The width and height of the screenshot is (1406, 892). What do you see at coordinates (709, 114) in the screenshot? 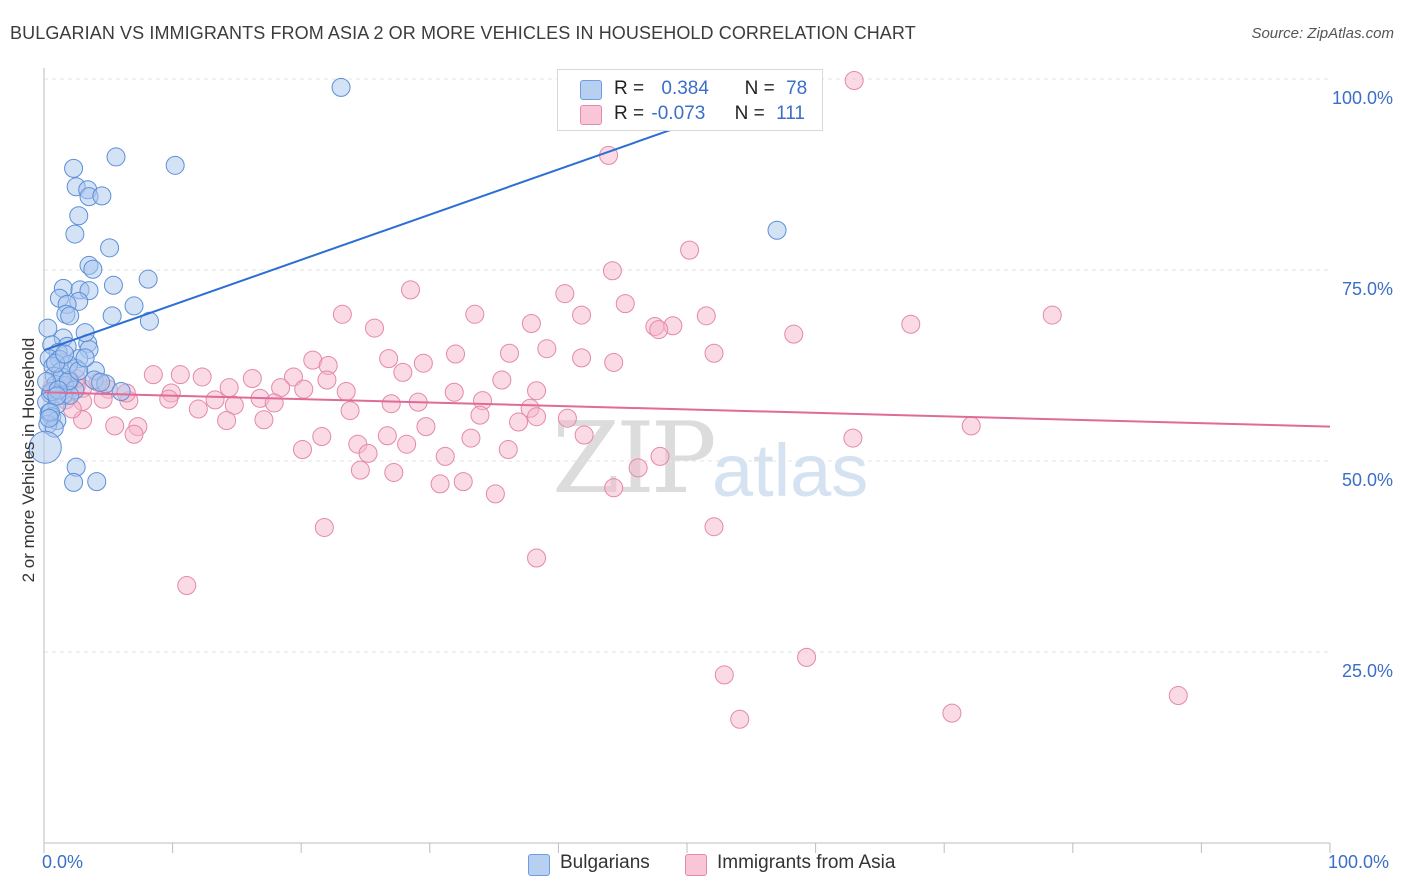
I see `legend-text-2: R = -0.073 N = 111` at bounding box center [709, 114].